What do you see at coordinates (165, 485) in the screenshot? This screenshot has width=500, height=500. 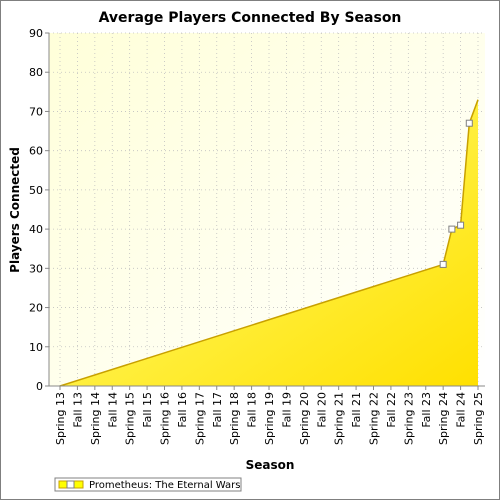 I see `legend-label: Prometheus: The Eternal Wars` at bounding box center [165, 485].